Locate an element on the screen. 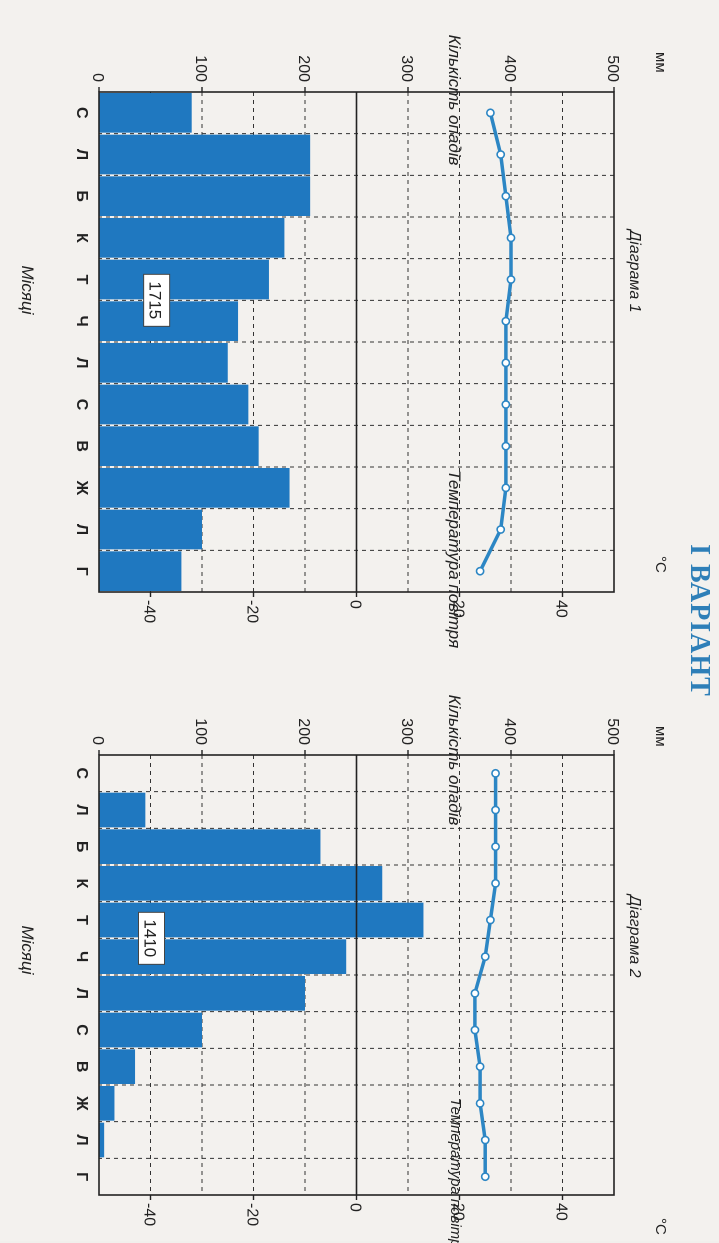 This screenshot has height=1243, width=719. annual-total-label: 1410 is located at coordinates (151, 938).